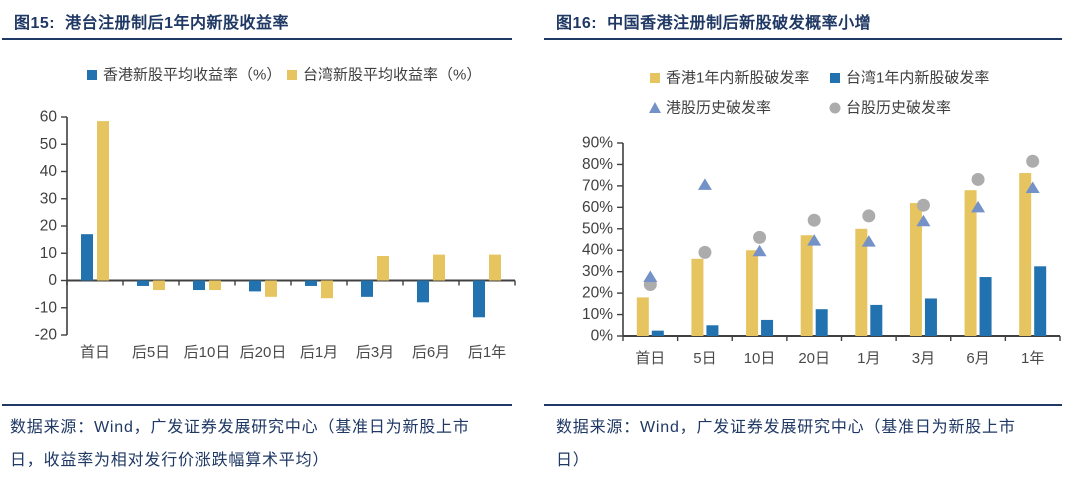 This screenshot has width=1080, height=480. I want to click on legend-item: 香港1年内新股破发率, so click(729, 78).